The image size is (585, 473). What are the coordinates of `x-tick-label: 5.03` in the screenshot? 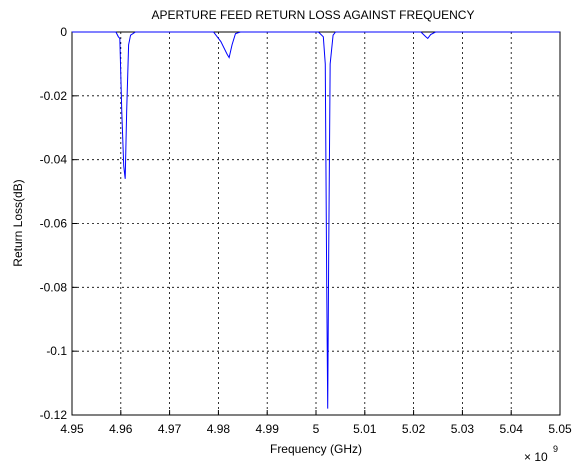 It's located at (463, 429).